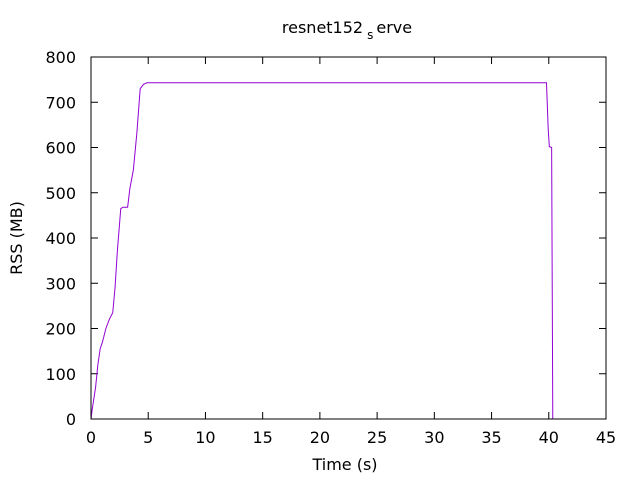 The width and height of the screenshot is (640, 480). I want to click on x-axis-title: Time (s), so click(344, 464).